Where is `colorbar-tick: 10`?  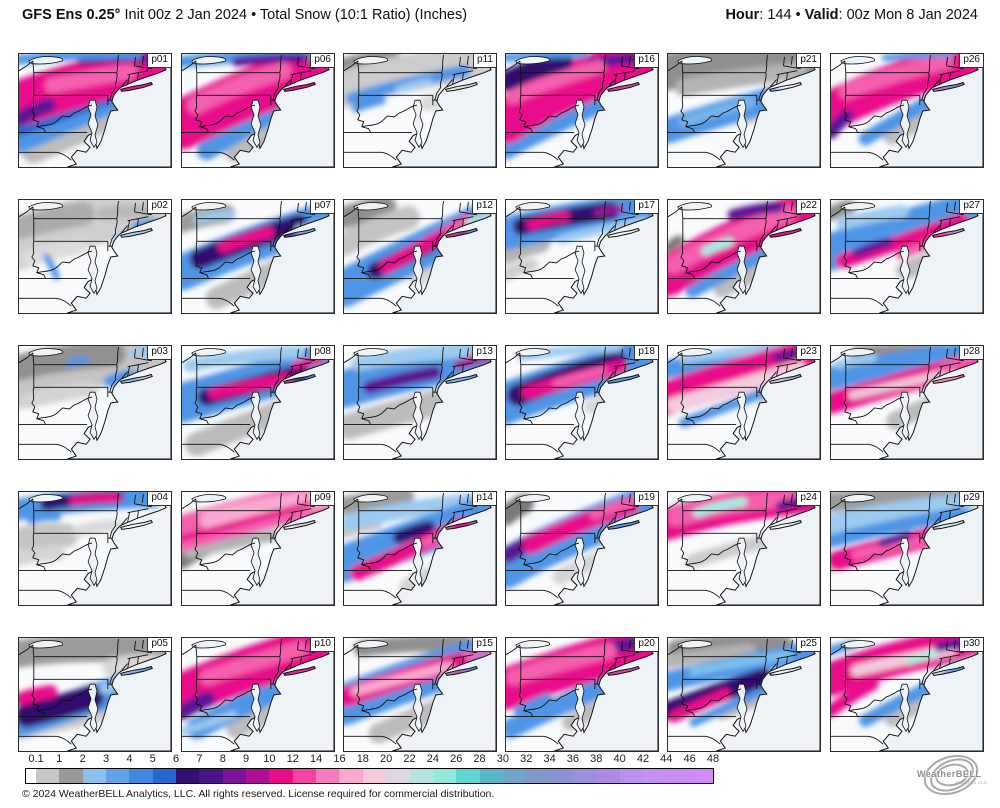
colorbar-tick: 10 is located at coordinates (269, 759).